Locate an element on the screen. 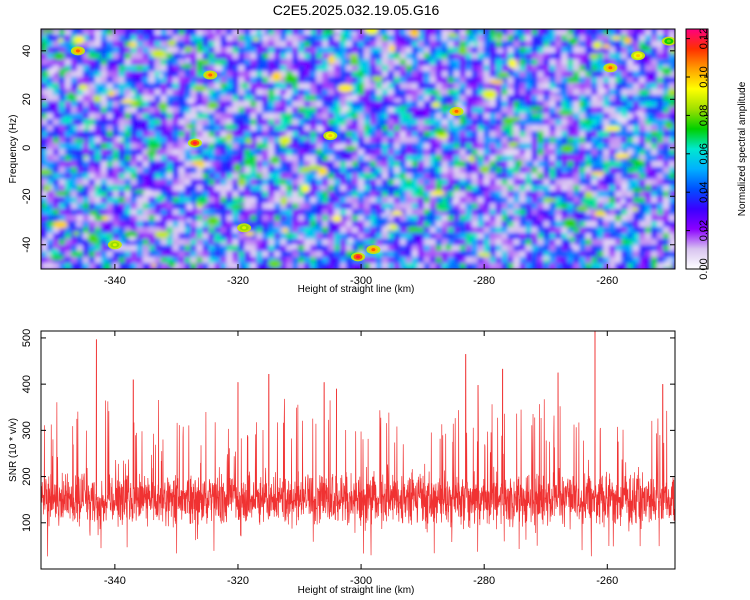  spectrogram-gap is located at coordinates (670, 259).